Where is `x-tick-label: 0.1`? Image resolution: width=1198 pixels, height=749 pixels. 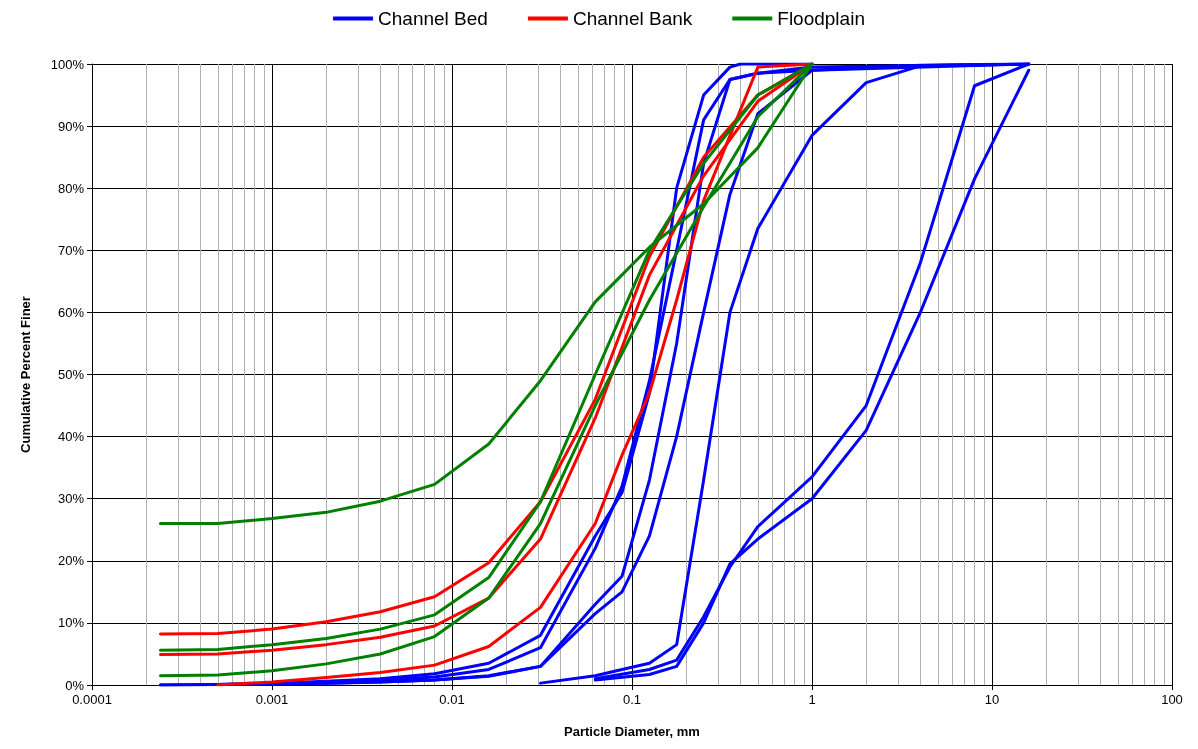
x-tick-label: 0.1 is located at coordinates (632, 699).